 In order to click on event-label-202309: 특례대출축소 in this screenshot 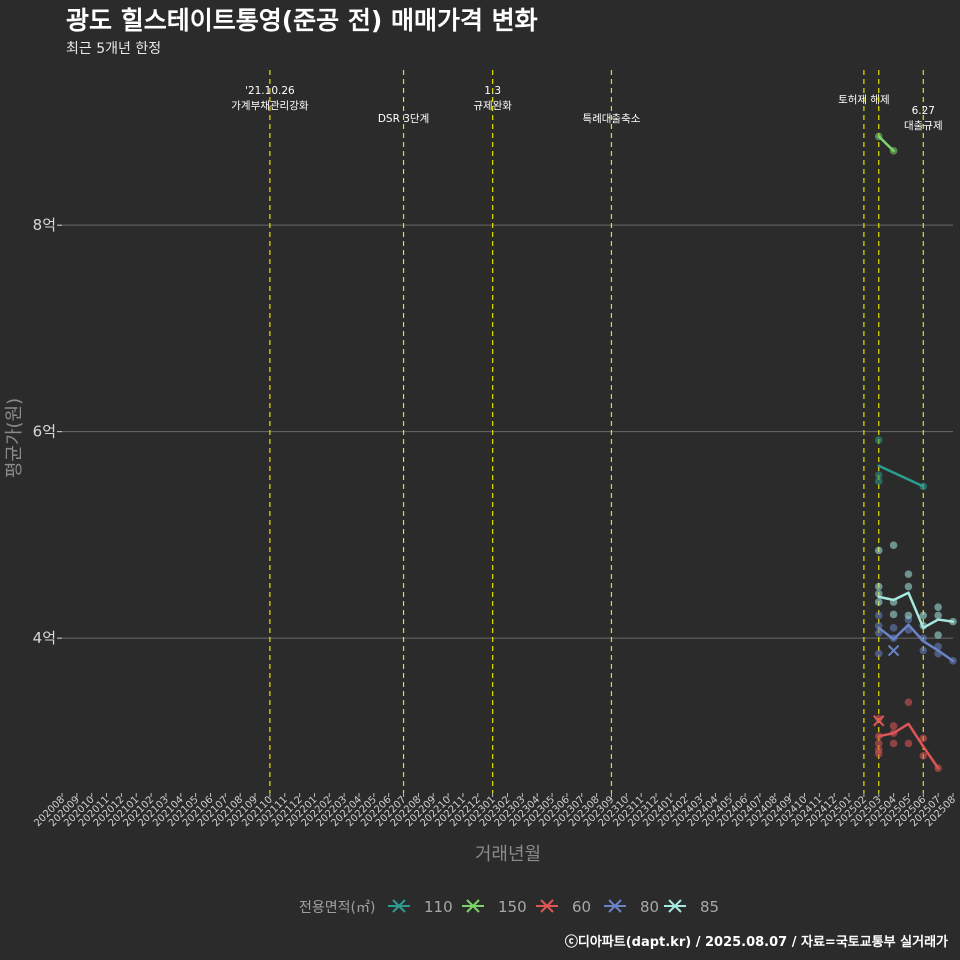, I will do `click(611, 119)`.